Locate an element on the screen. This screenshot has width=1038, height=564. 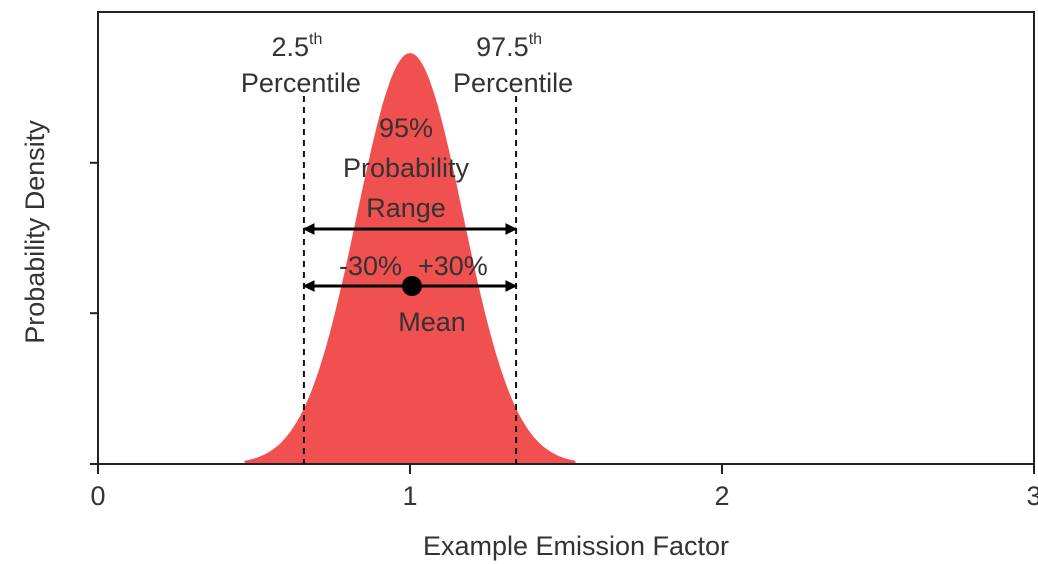
range-label-line-1: Probability is located at coordinates (406, 168).